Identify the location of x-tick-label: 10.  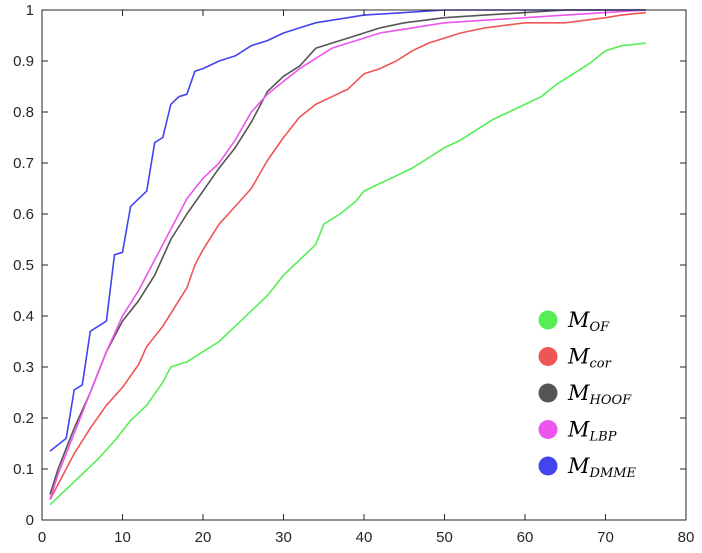
(122, 537).